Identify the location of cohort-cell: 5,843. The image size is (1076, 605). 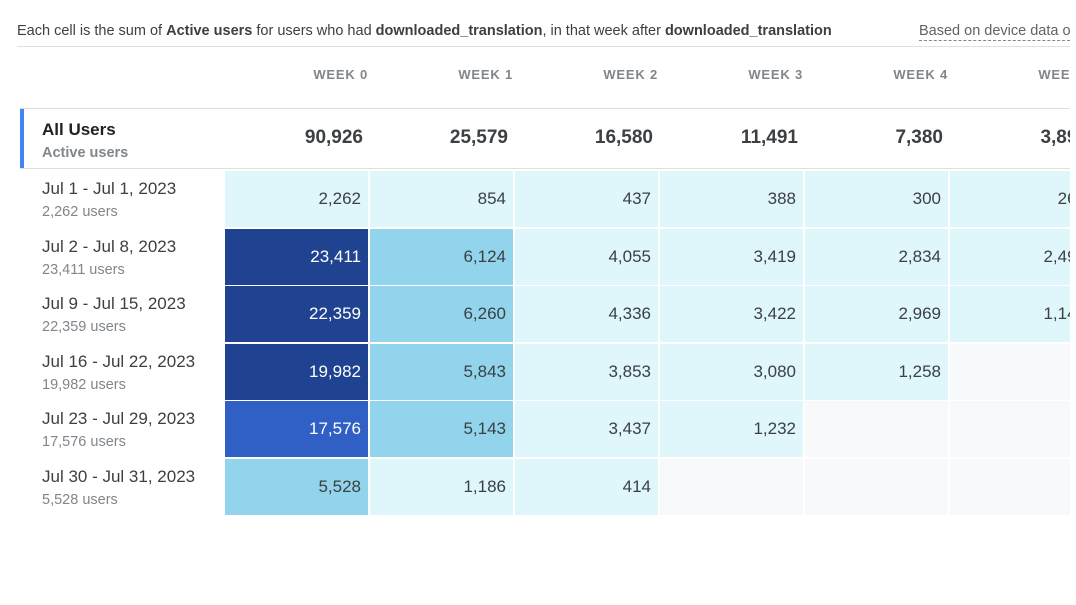
(441, 372).